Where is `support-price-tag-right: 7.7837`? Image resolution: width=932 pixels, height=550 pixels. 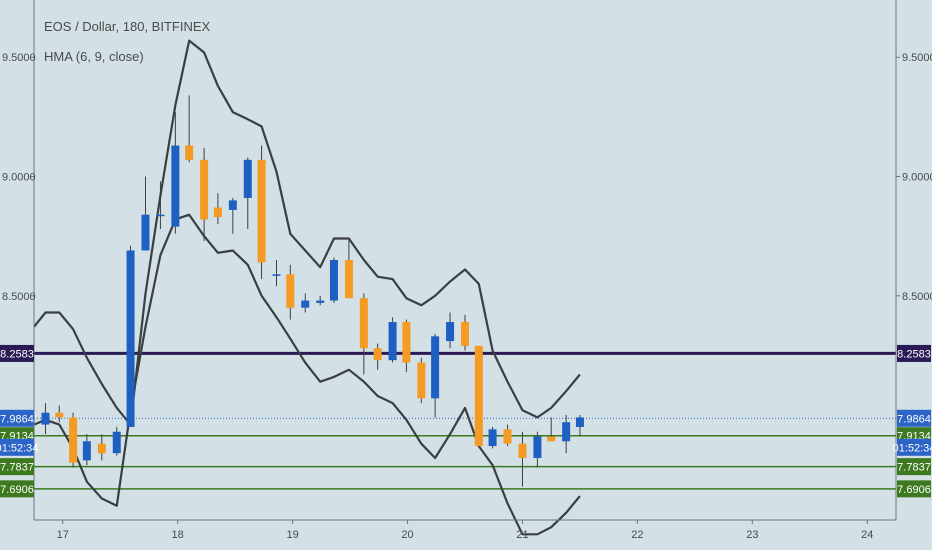
support-price-tag-right: 7.7837 is located at coordinates (914, 467).